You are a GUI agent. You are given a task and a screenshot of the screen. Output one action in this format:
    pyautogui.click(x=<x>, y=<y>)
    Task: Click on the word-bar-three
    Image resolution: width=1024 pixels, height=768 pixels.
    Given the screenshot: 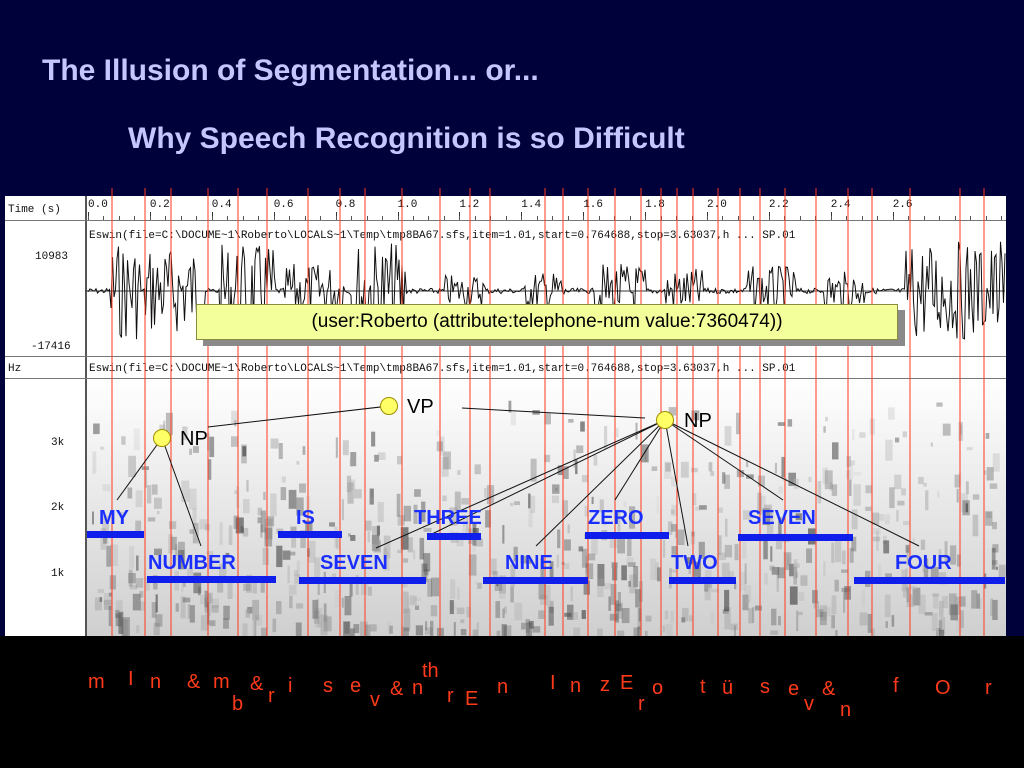 What is the action you would take?
    pyautogui.click(x=454, y=536)
    